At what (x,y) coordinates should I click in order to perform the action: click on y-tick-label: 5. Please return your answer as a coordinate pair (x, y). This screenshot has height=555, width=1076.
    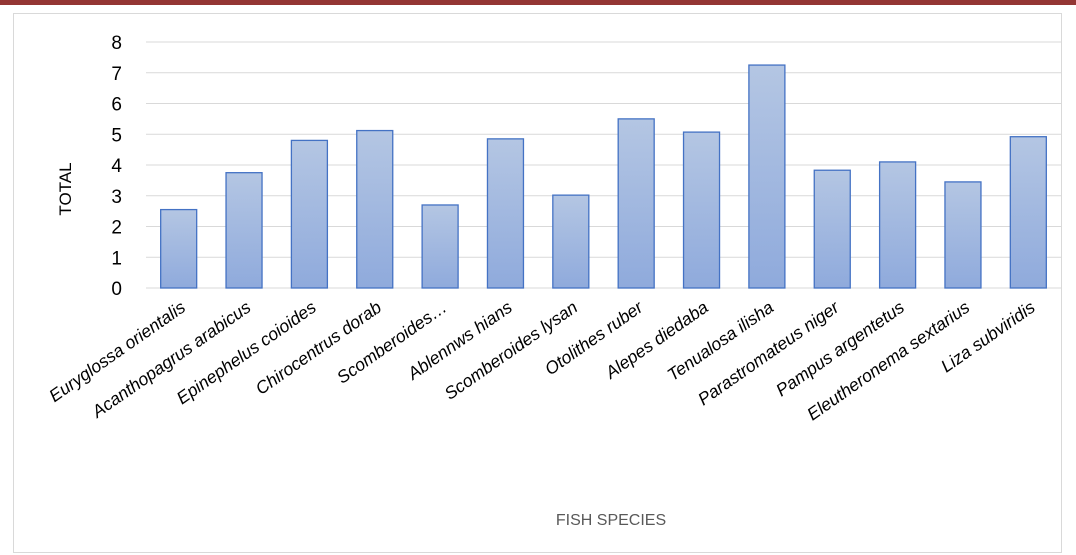
    Looking at the image, I should click on (116, 135).